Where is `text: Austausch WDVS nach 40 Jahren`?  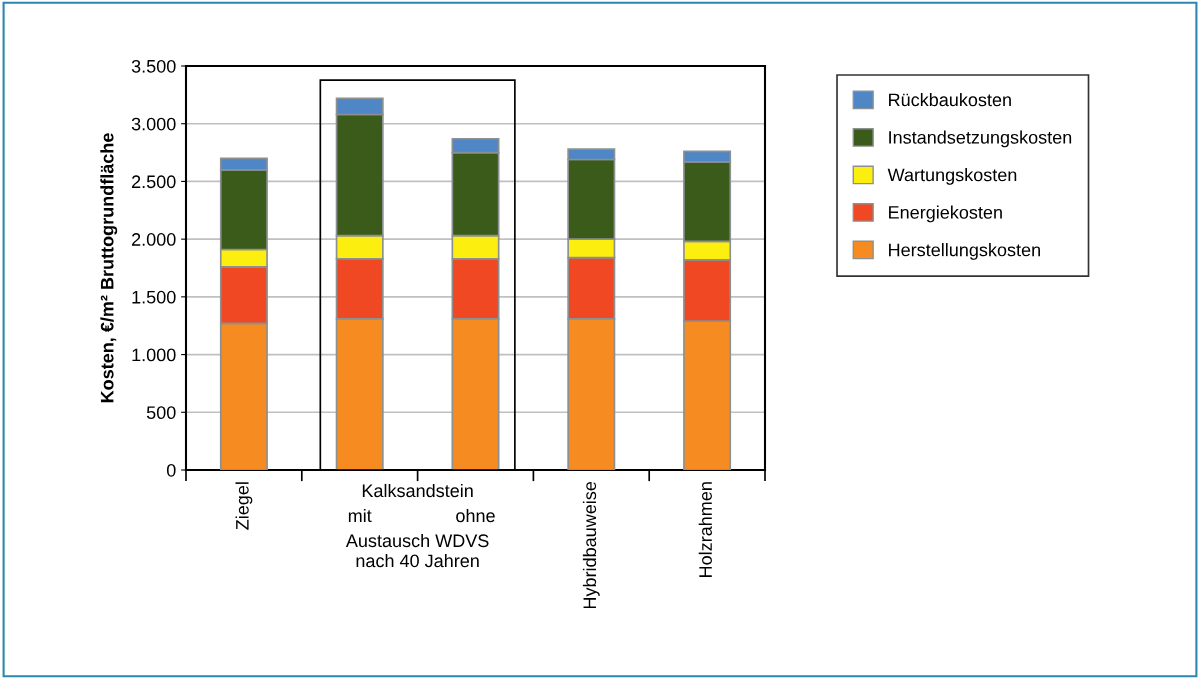
text: Austausch WDVS nach 40 Jahren is located at coordinates (417, 550).